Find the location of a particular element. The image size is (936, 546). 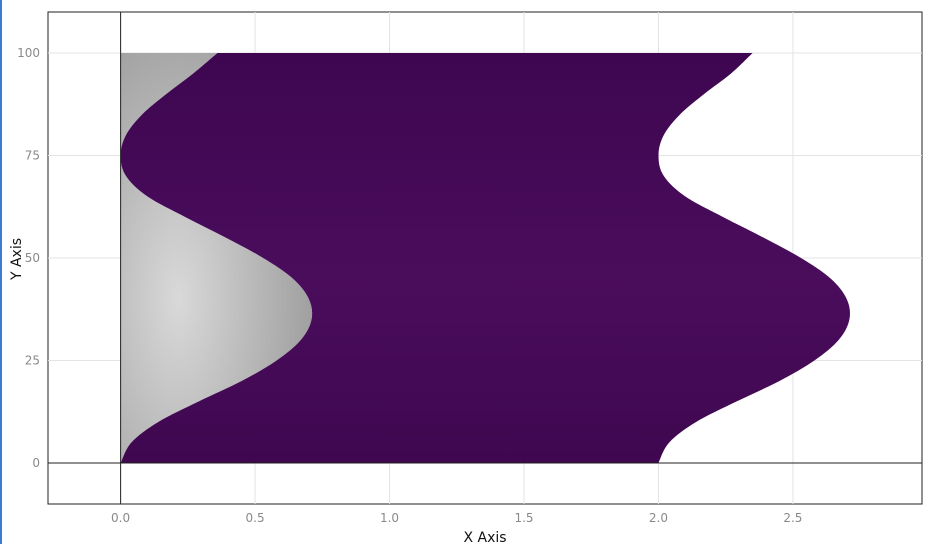

y-tick-labels: 0 25 50 75 100 is located at coordinates (28, 258).